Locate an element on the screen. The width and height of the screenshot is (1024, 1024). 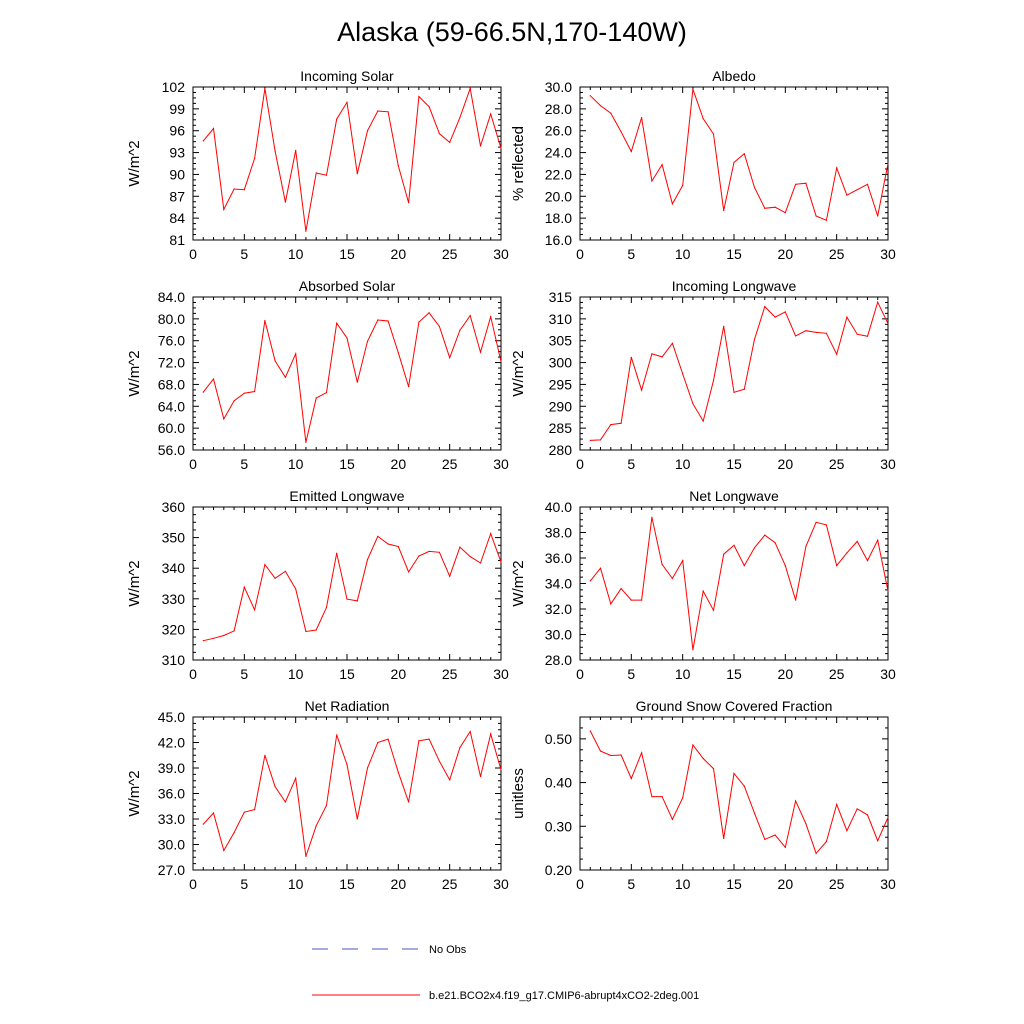
y-tick-label: 38.0 is located at coordinates (558, 533).